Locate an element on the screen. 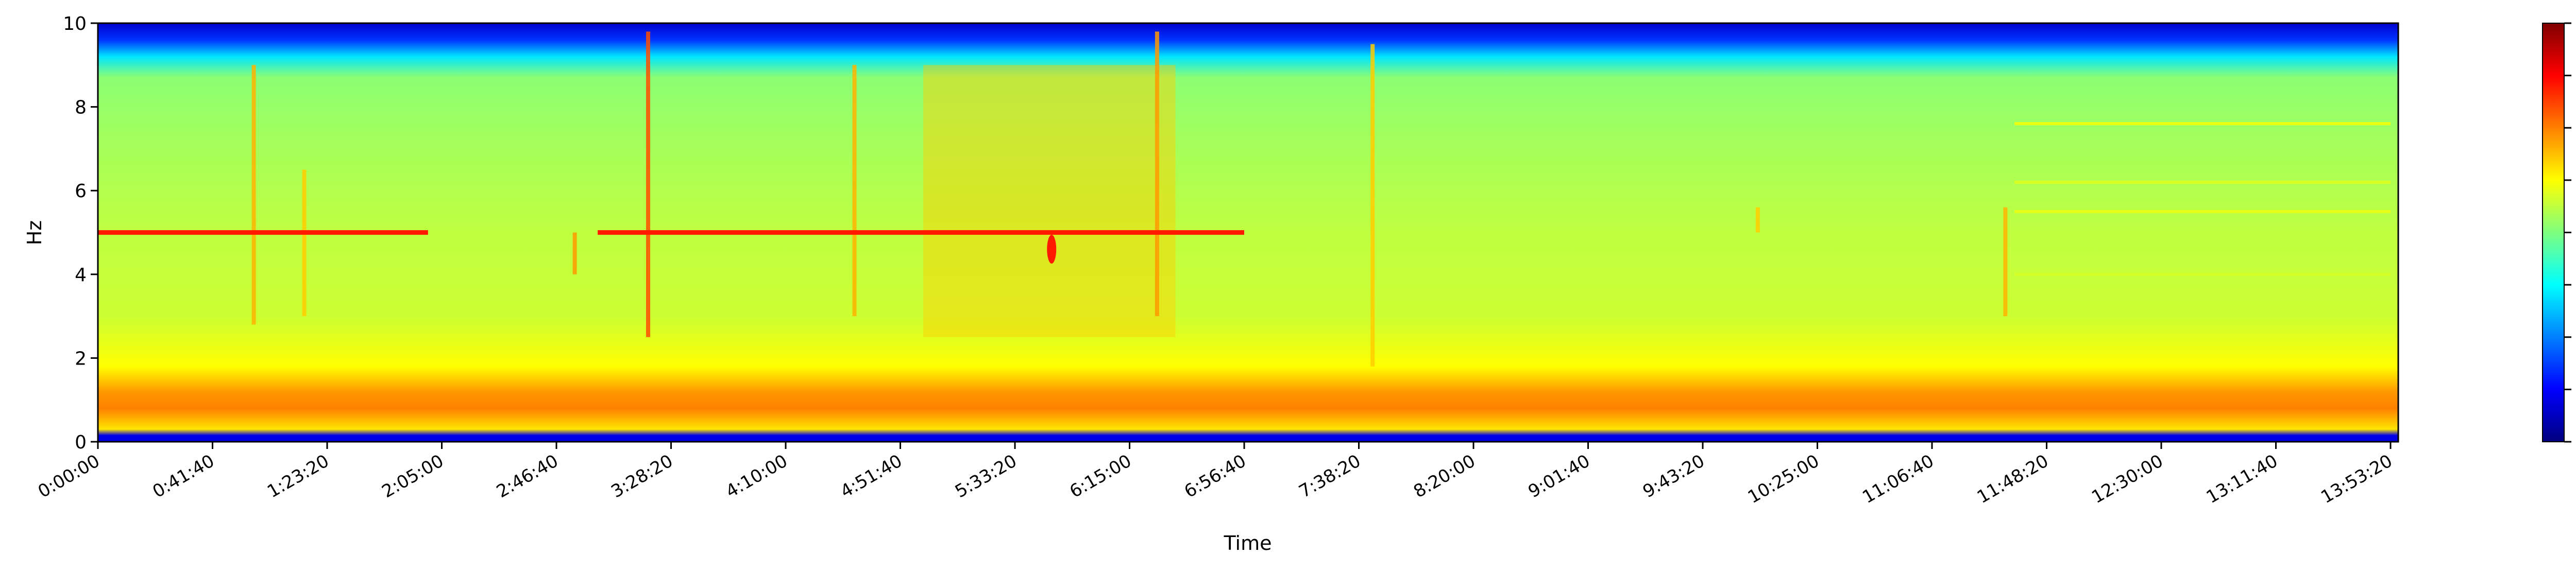 The height and width of the screenshot is (571, 2576). y-tick-label-1: 2 is located at coordinates (81, 358).